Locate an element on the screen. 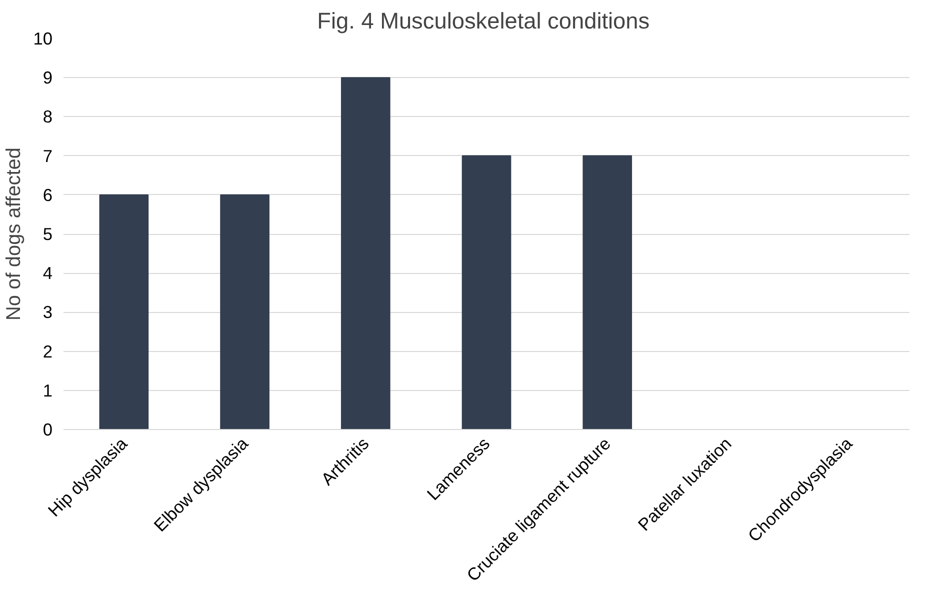 The width and height of the screenshot is (941, 597). y-tick-label: 2 is located at coordinates (47, 351).